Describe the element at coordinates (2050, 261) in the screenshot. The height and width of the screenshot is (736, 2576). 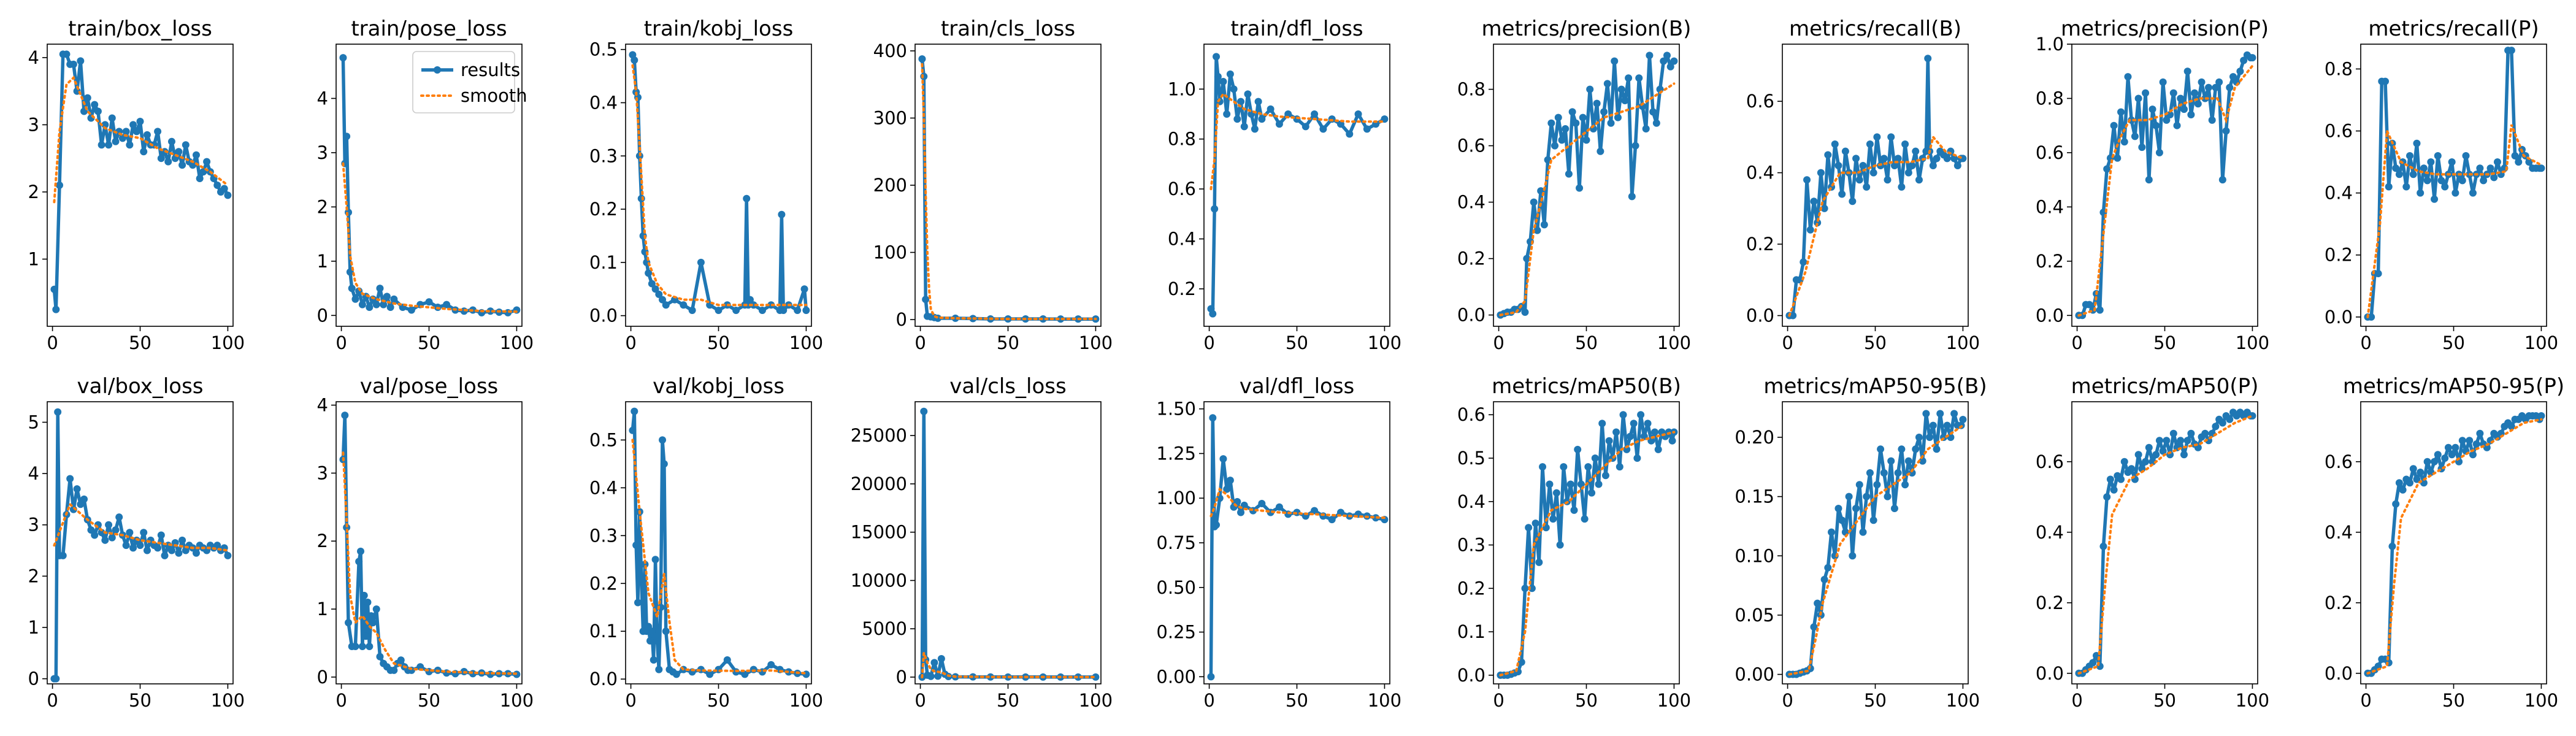
I see `y-tick-label: 0.2` at that location.